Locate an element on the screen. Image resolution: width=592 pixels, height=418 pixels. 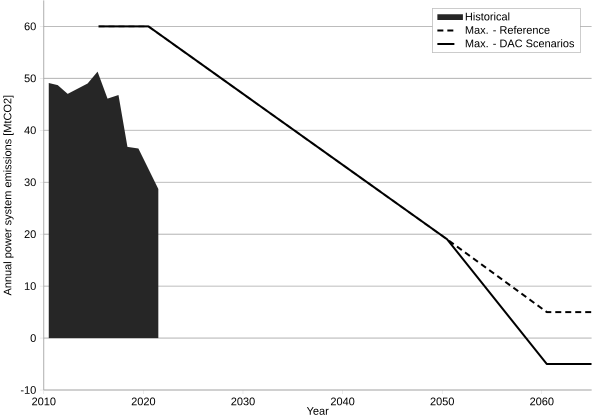
x-tick-label: 2030 is located at coordinates (243, 401).